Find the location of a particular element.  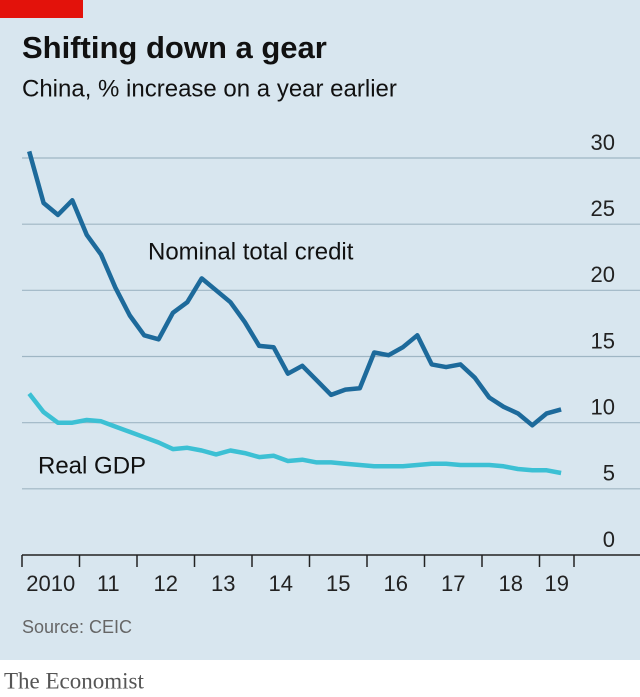

x-tick-label: 16 is located at coordinates (396, 583).